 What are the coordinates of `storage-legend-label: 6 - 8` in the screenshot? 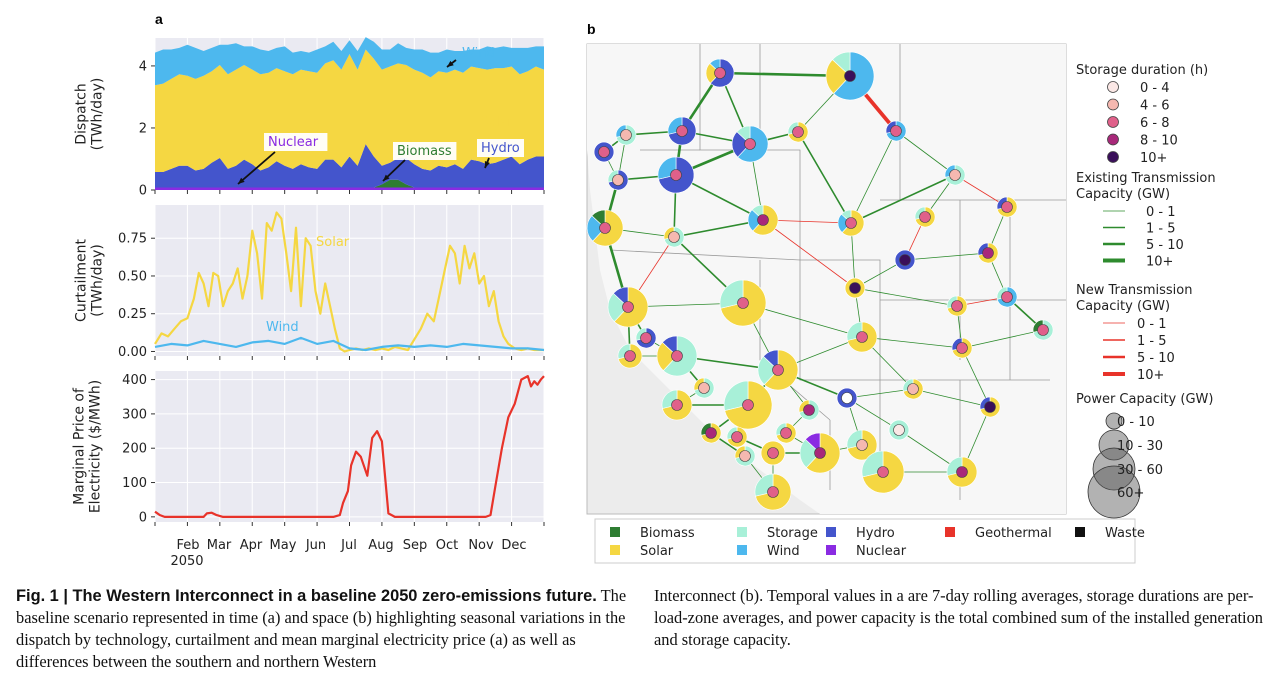 It's located at (1155, 123).